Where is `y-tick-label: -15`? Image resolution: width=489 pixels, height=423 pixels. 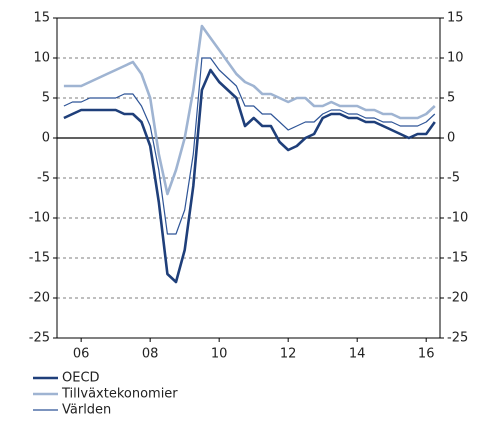 y-tick-label: -15 is located at coordinates (39, 258).